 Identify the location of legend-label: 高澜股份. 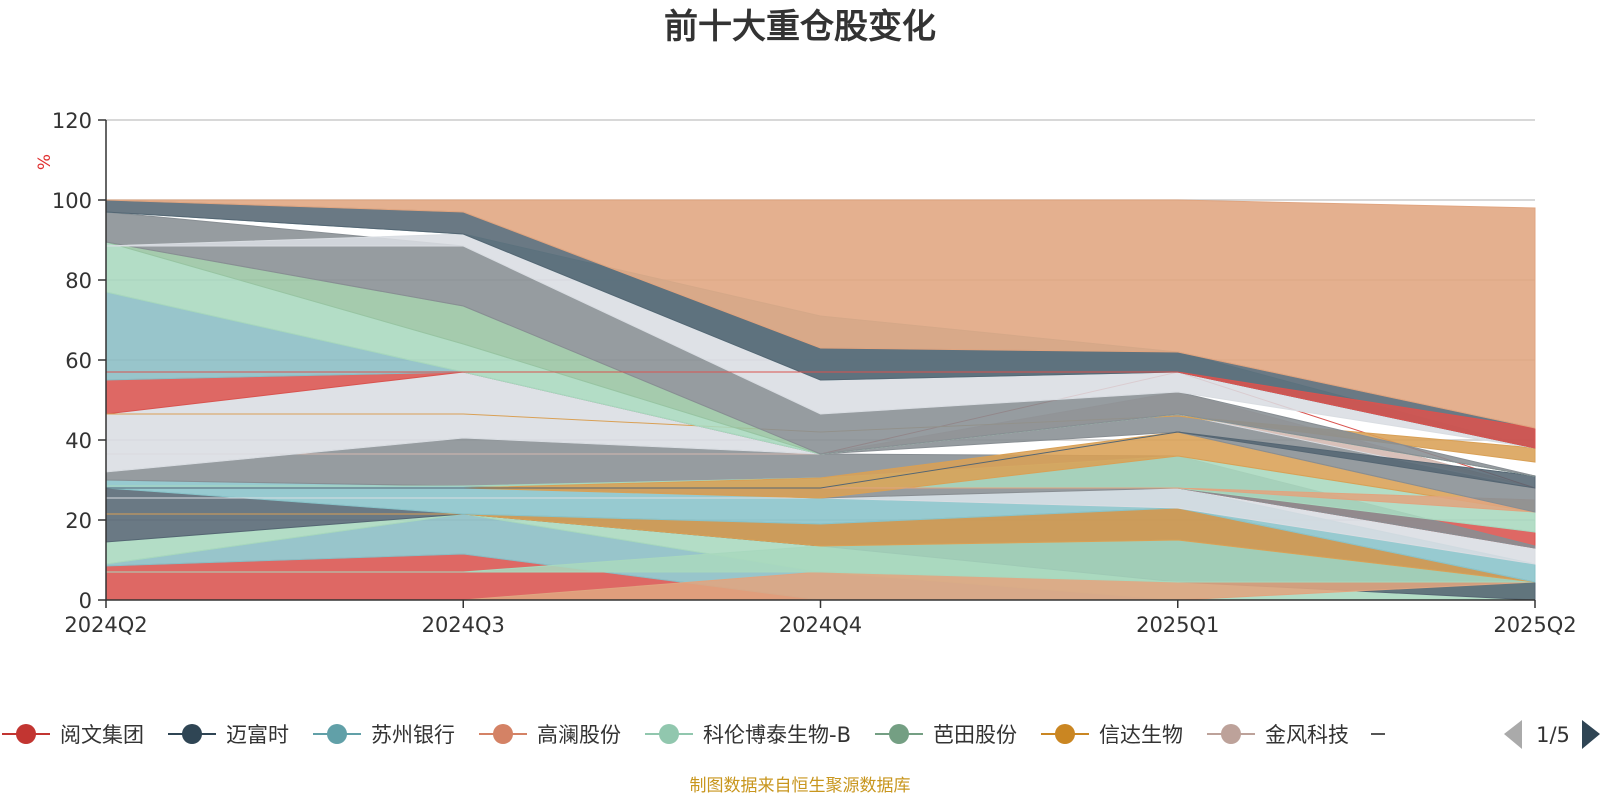
(579, 735).